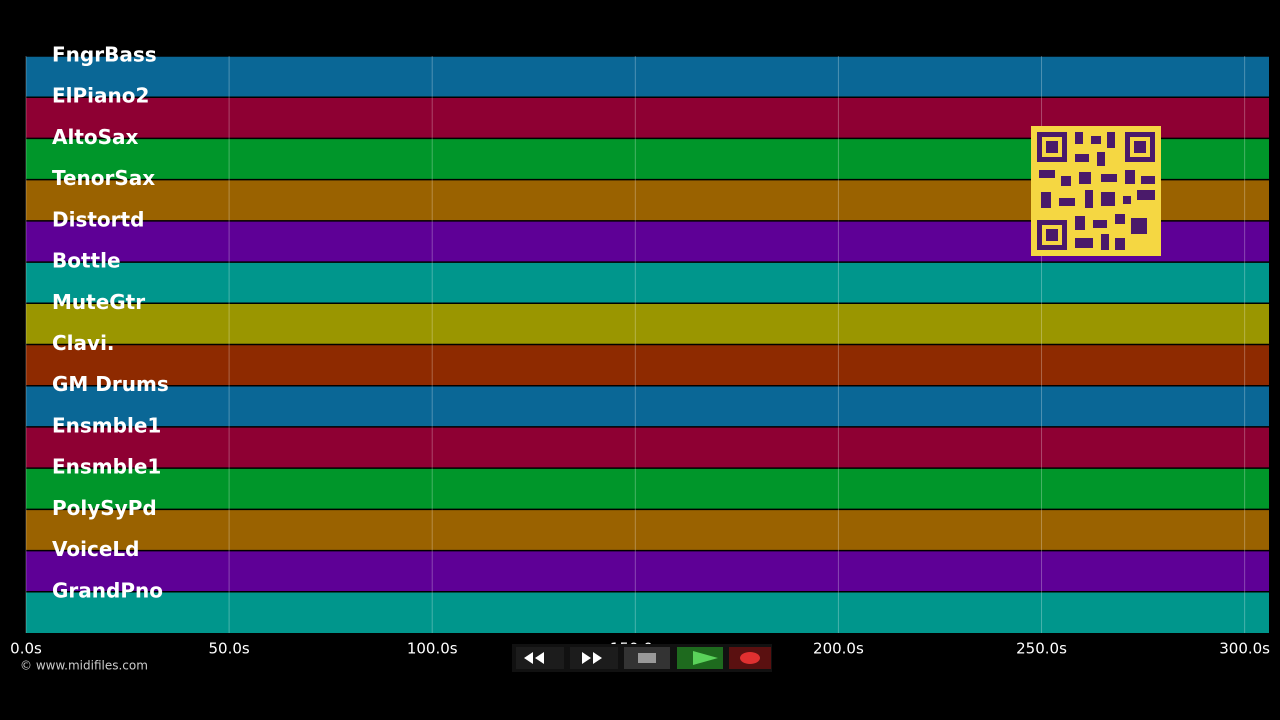  I want to click on track-label: PolySyPd, so click(104, 508).